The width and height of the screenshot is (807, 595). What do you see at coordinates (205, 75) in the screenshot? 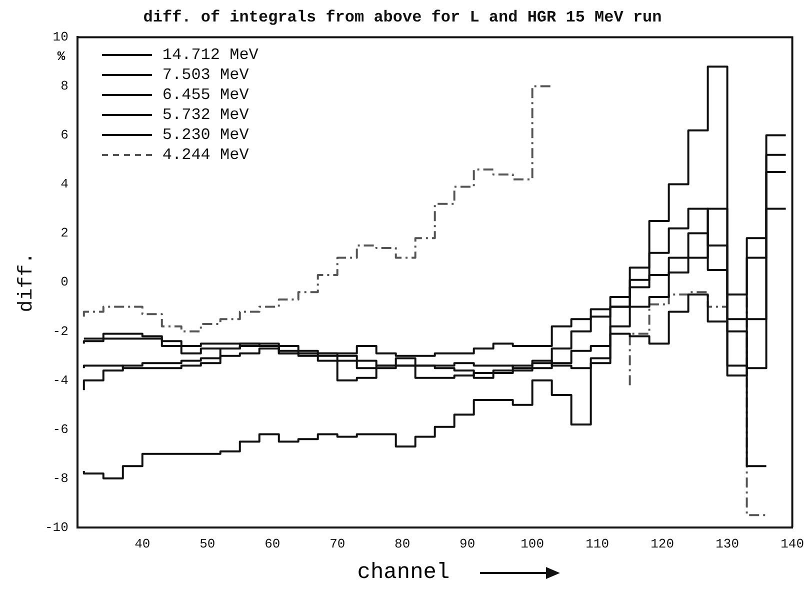
I see `legend-label: 7.503 MeV` at bounding box center [205, 75].